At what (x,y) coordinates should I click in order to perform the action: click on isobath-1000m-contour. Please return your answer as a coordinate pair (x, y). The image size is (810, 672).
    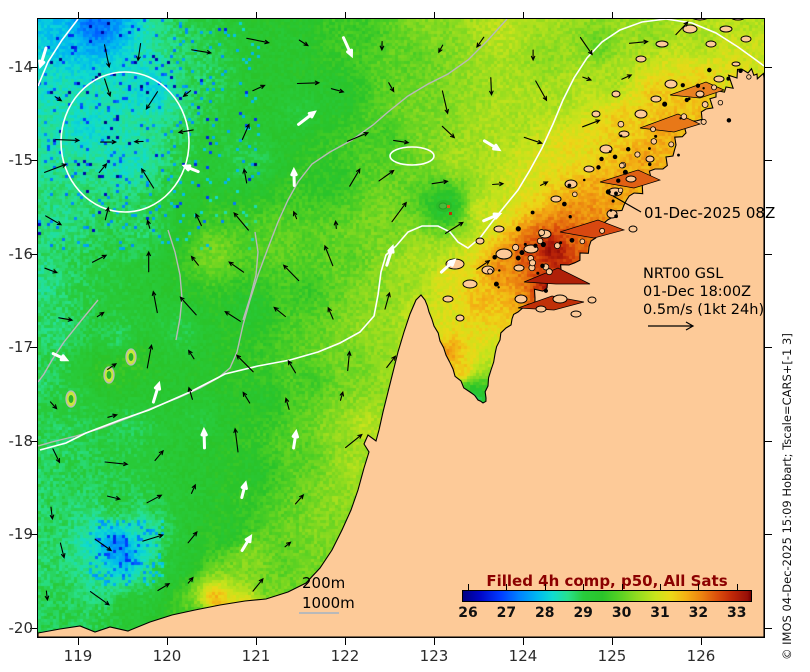
    Looking at the image, I should click on (175, 285).